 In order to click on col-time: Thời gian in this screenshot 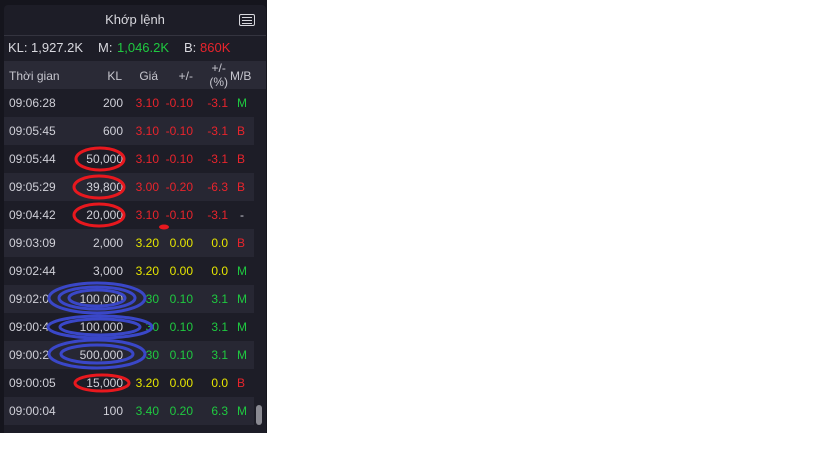, I will do `click(34, 76)`.